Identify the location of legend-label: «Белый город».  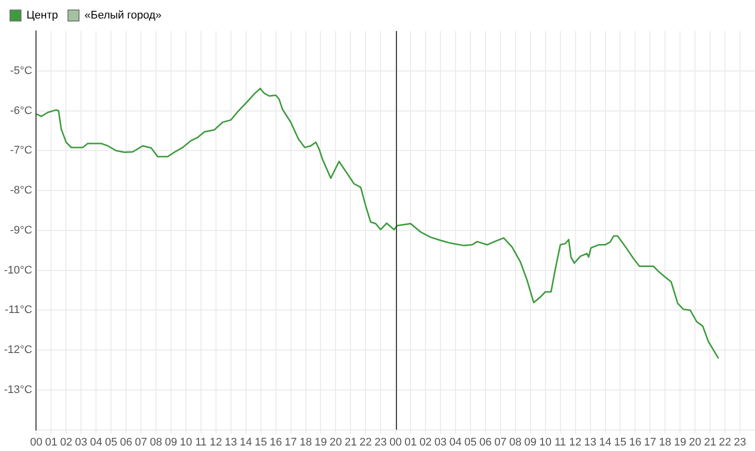
(123, 16).